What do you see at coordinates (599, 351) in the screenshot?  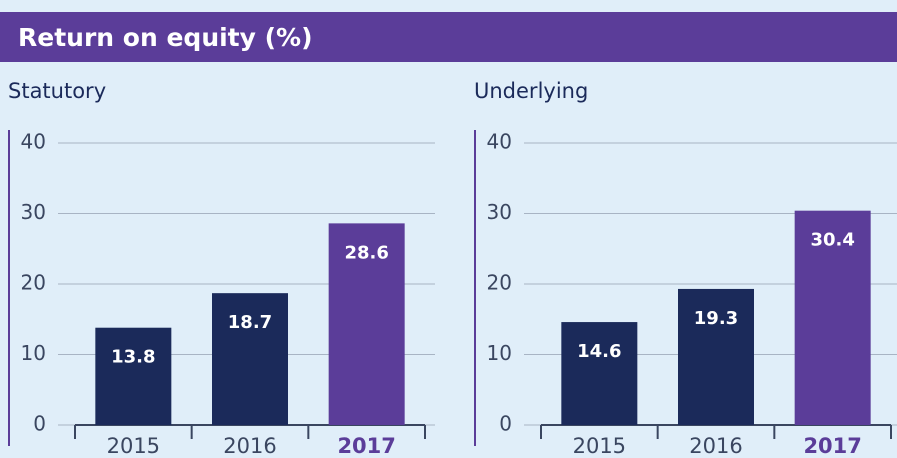 I see `data-label: 14.6` at bounding box center [599, 351].